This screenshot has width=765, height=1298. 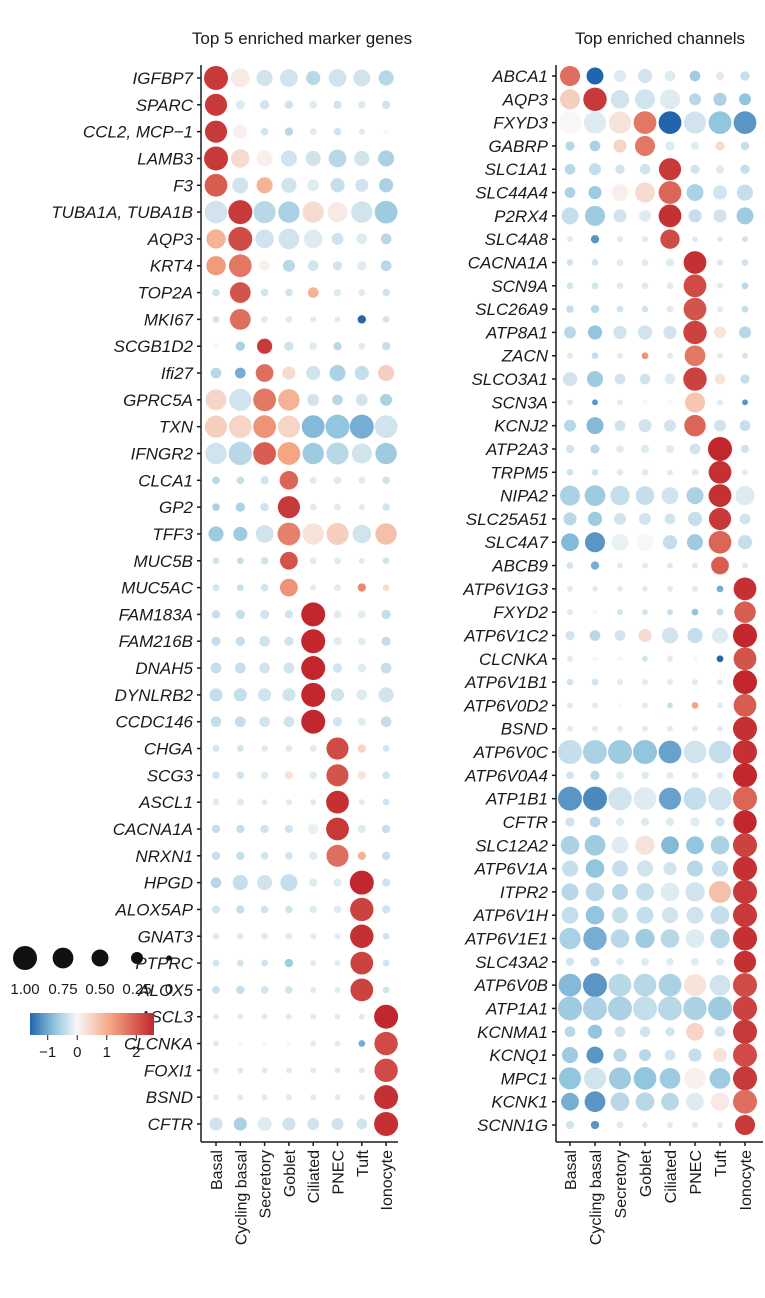 What do you see at coordinates (138, 132) in the screenshot?
I see `gene-label: CCL2, MCP−1` at bounding box center [138, 132].